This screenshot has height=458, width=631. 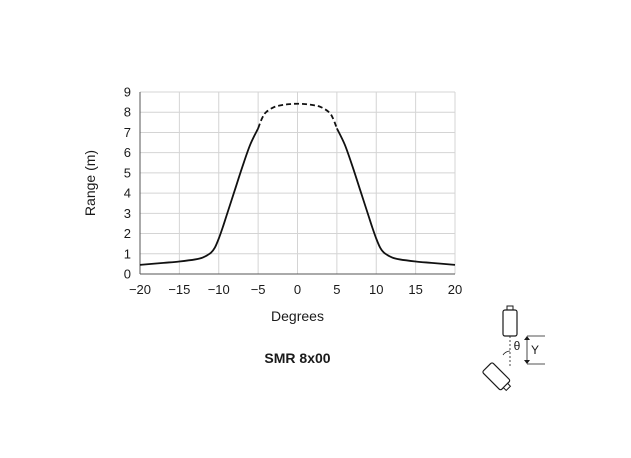 I want to click on x-axis-label: Degrees, so click(x=297, y=316).